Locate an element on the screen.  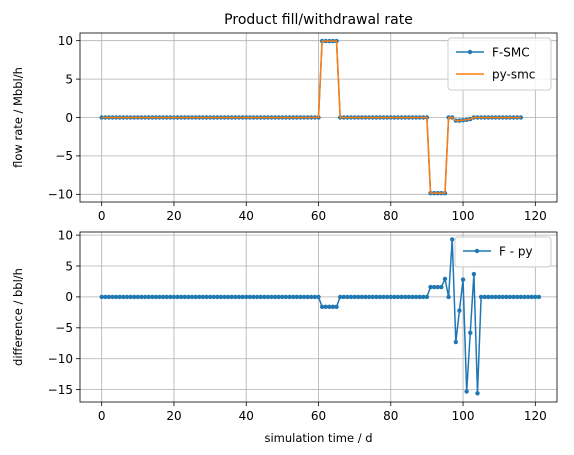
legend: F - py is located at coordinates (503, 252).